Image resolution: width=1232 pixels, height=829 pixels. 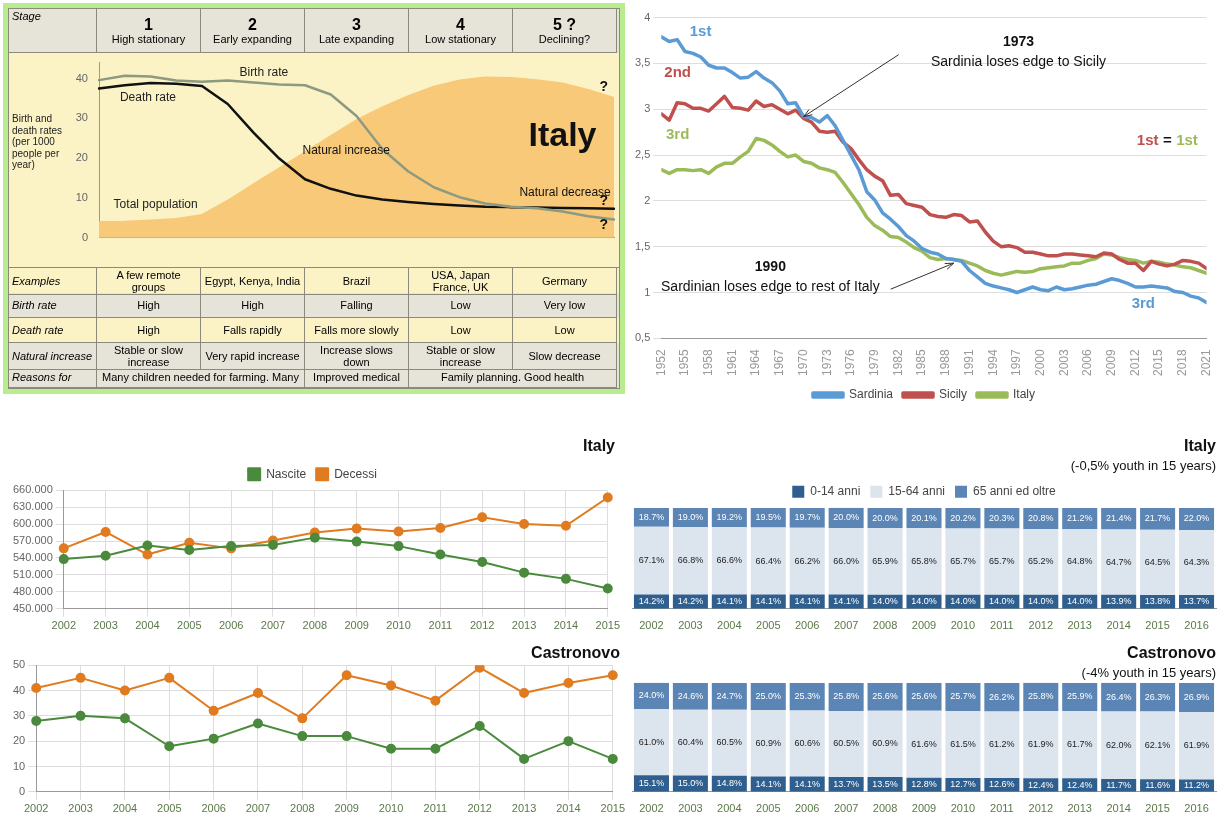 What do you see at coordinates (708, 362) in the screenshot?
I see `x-tick-label: 1958` at bounding box center [708, 362].